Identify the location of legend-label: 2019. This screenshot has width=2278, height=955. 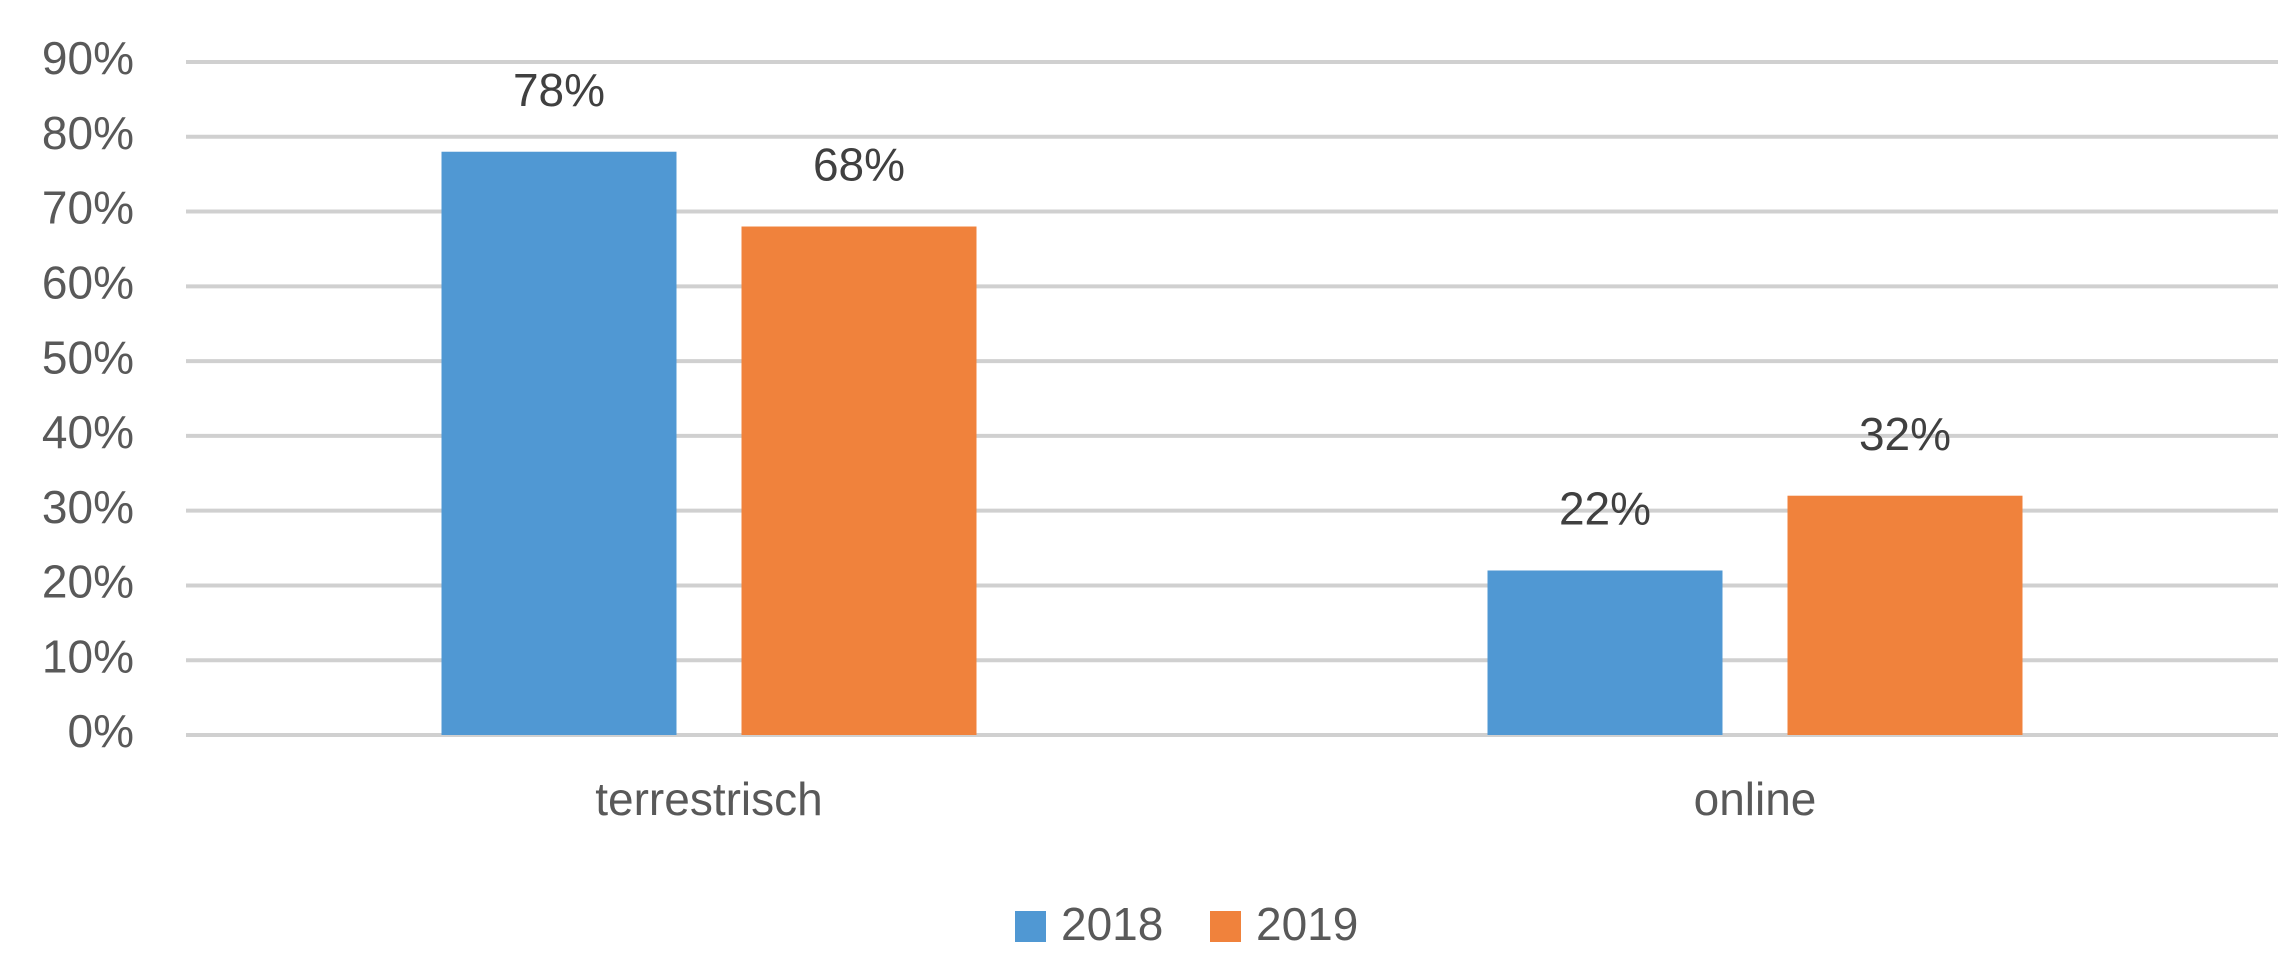
(1307, 924).